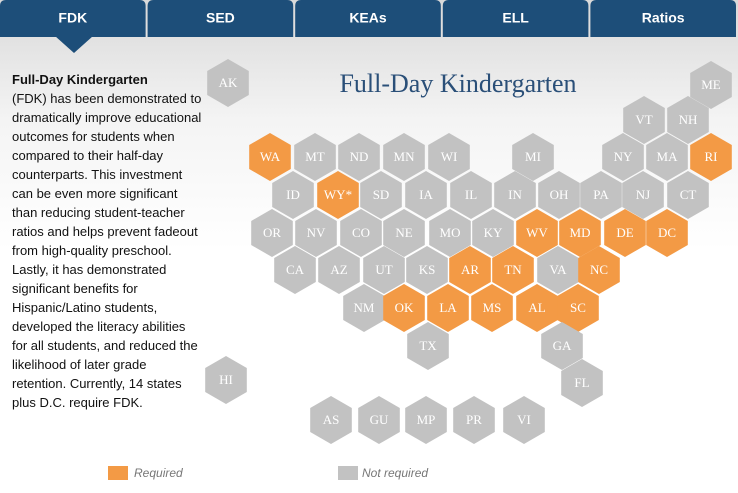 This screenshot has height=493, width=738. I want to click on state-label: IL, so click(471, 194).